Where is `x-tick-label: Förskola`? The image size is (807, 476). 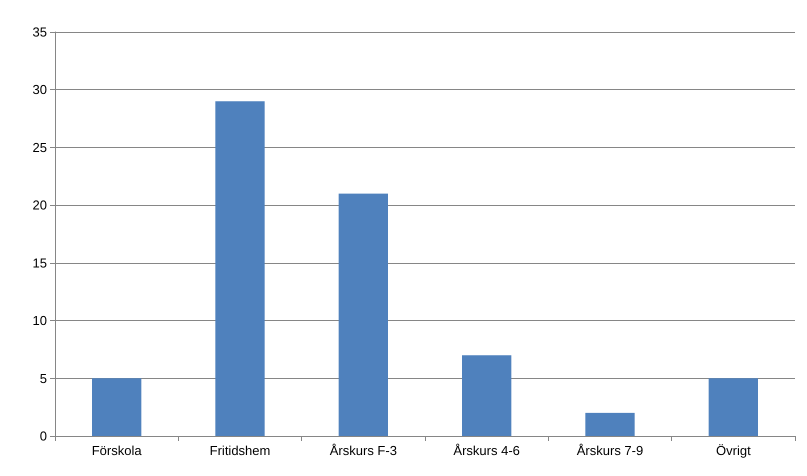 x-tick-label: Förskola is located at coordinates (117, 450).